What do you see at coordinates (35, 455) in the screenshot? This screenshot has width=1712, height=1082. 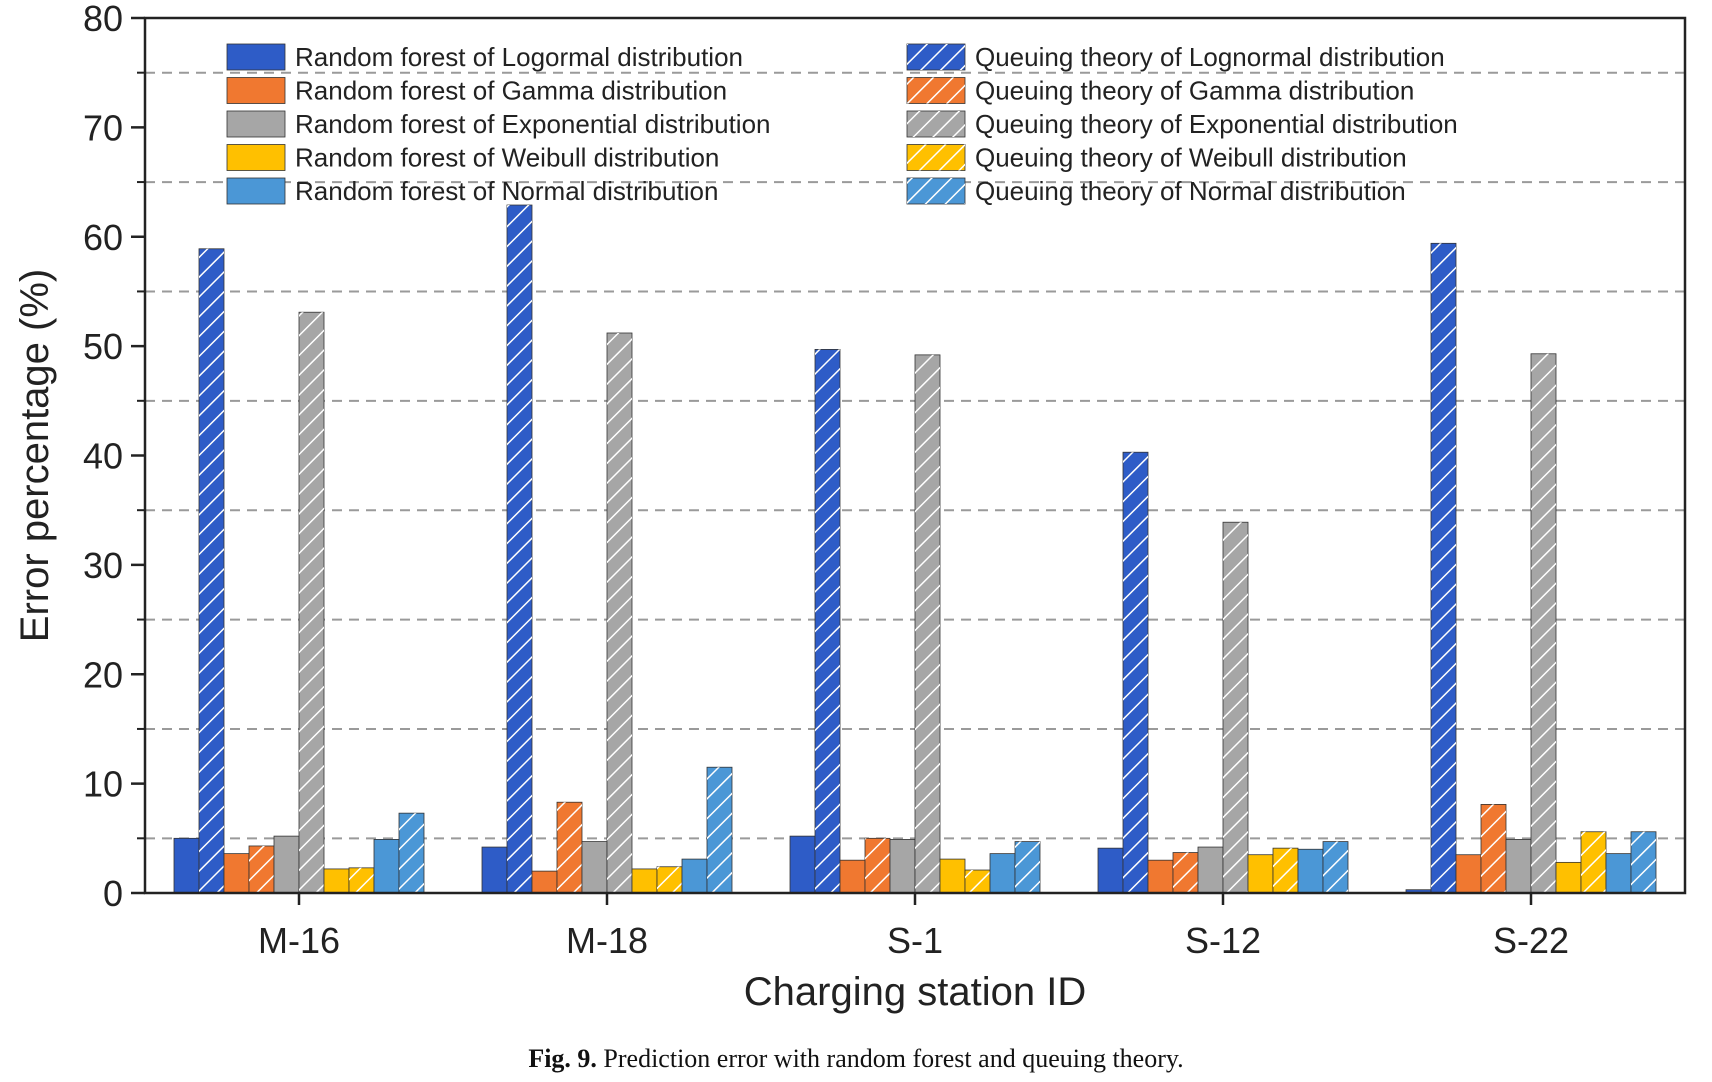 I see `y-axis-title: Error percentage (%)` at bounding box center [35, 455].